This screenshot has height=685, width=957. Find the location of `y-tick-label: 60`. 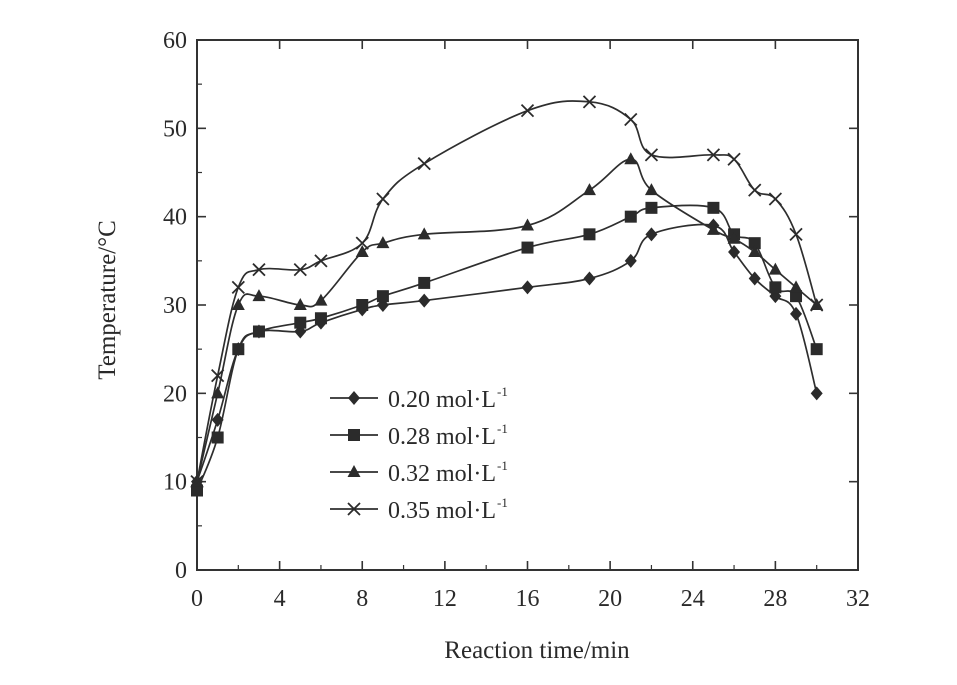

y-tick-label: 60 is located at coordinates (175, 41).